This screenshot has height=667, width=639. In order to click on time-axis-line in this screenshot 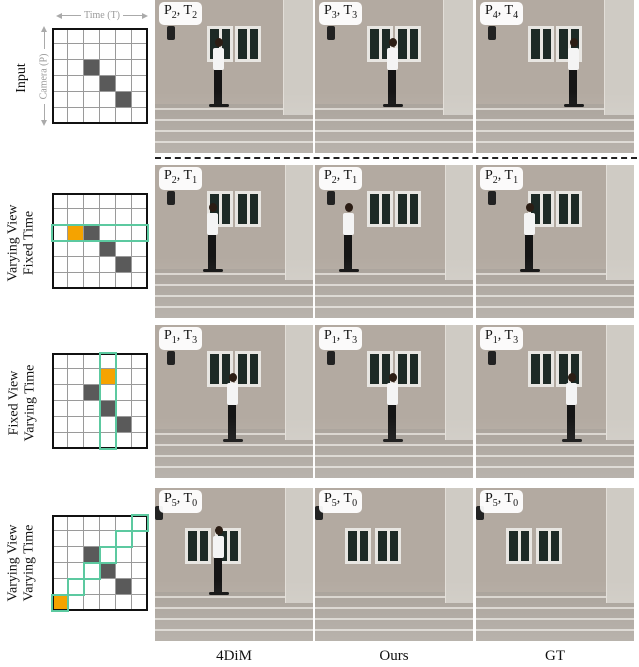, I will do `click(132, 15)`.